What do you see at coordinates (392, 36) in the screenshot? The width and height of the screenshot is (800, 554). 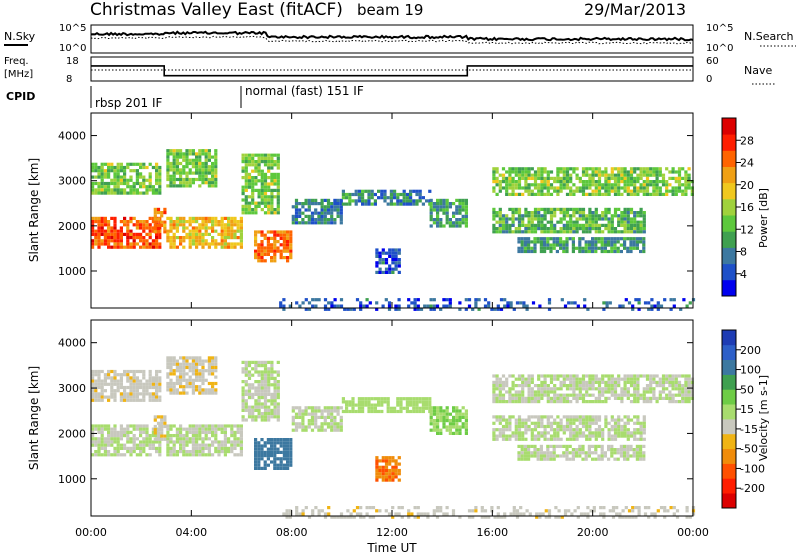 I see `nsky-line` at bounding box center [392, 36].